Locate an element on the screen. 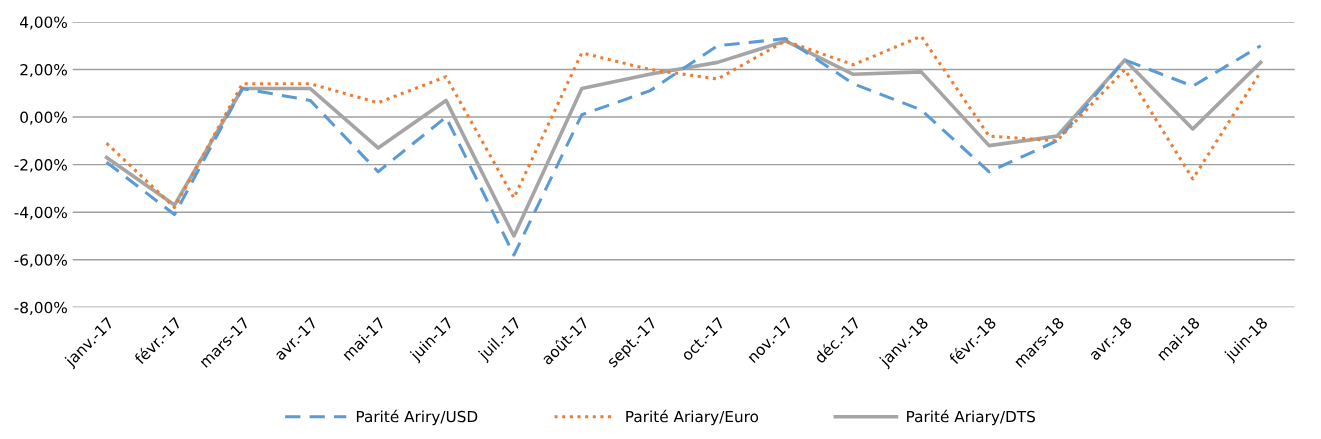 This screenshot has height=439, width=1321. y-tick-label: 2,00% is located at coordinates (43, 70).